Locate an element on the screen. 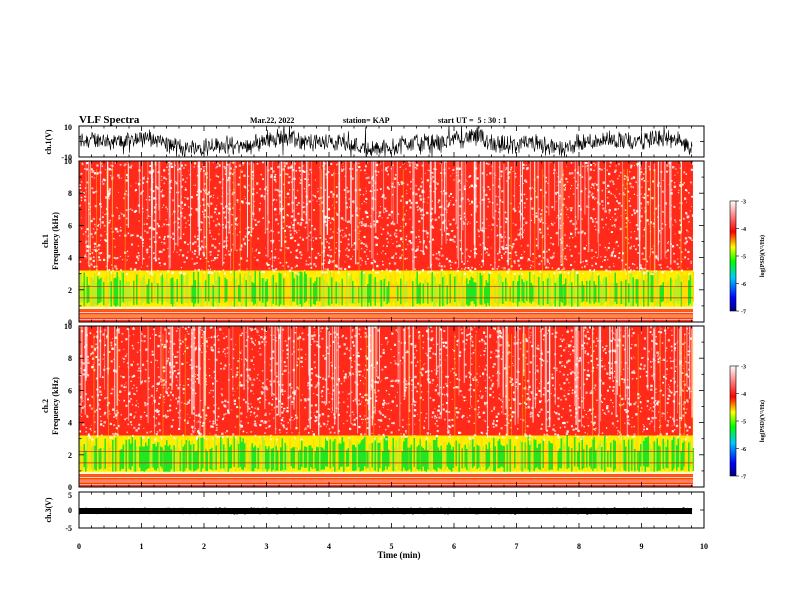  spectrogram-yellow-streak is located at coordinates (646, 237).